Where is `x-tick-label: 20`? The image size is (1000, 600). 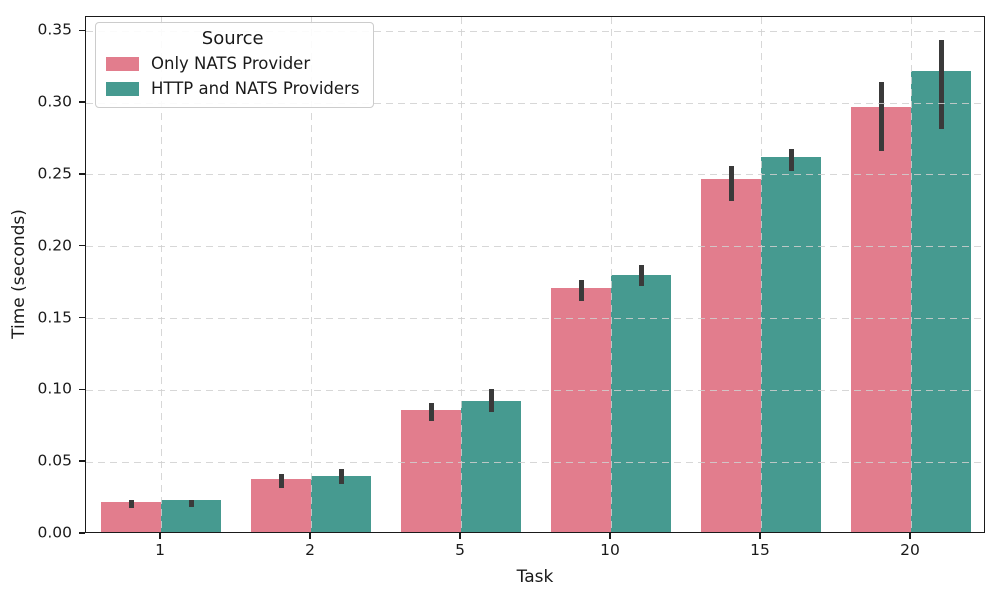
x-tick-label: 20 is located at coordinates (910, 550).